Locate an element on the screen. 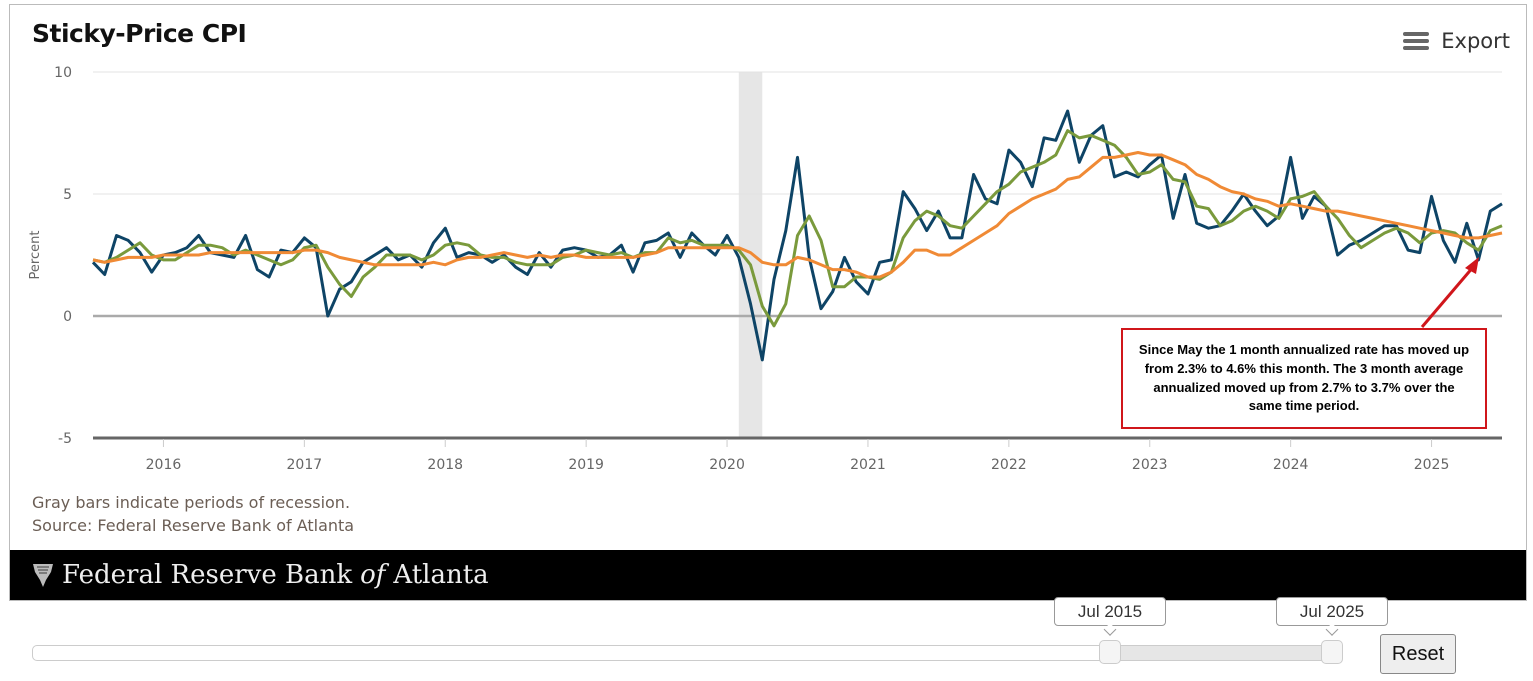  x-tick-label: 2016 is located at coordinates (164, 465).